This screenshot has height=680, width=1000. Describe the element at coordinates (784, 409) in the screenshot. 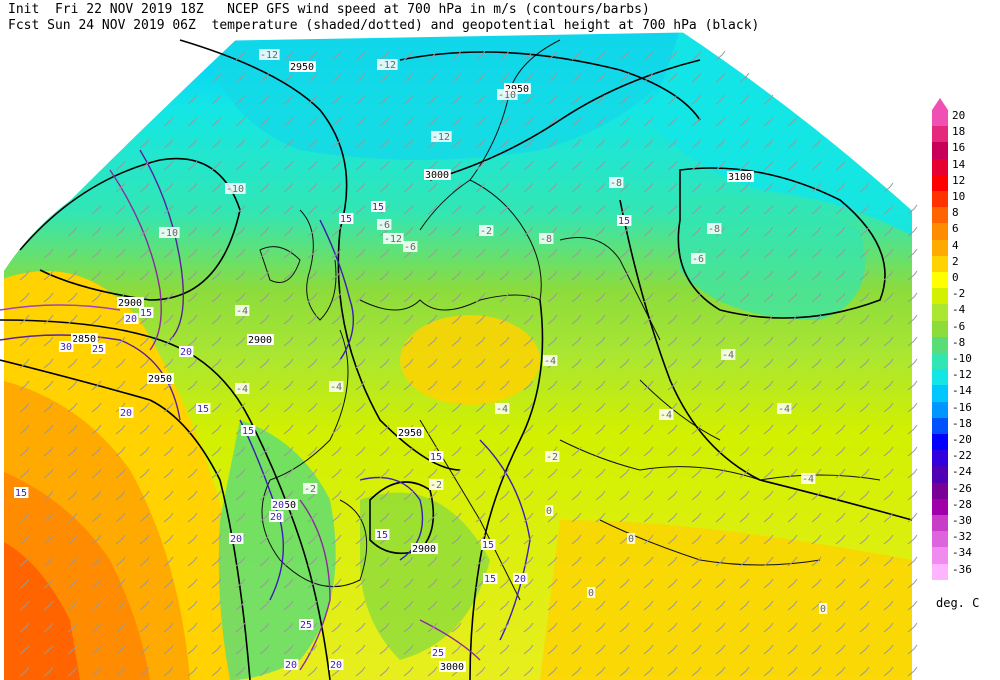

I see `temperature-label: -4` at that location.